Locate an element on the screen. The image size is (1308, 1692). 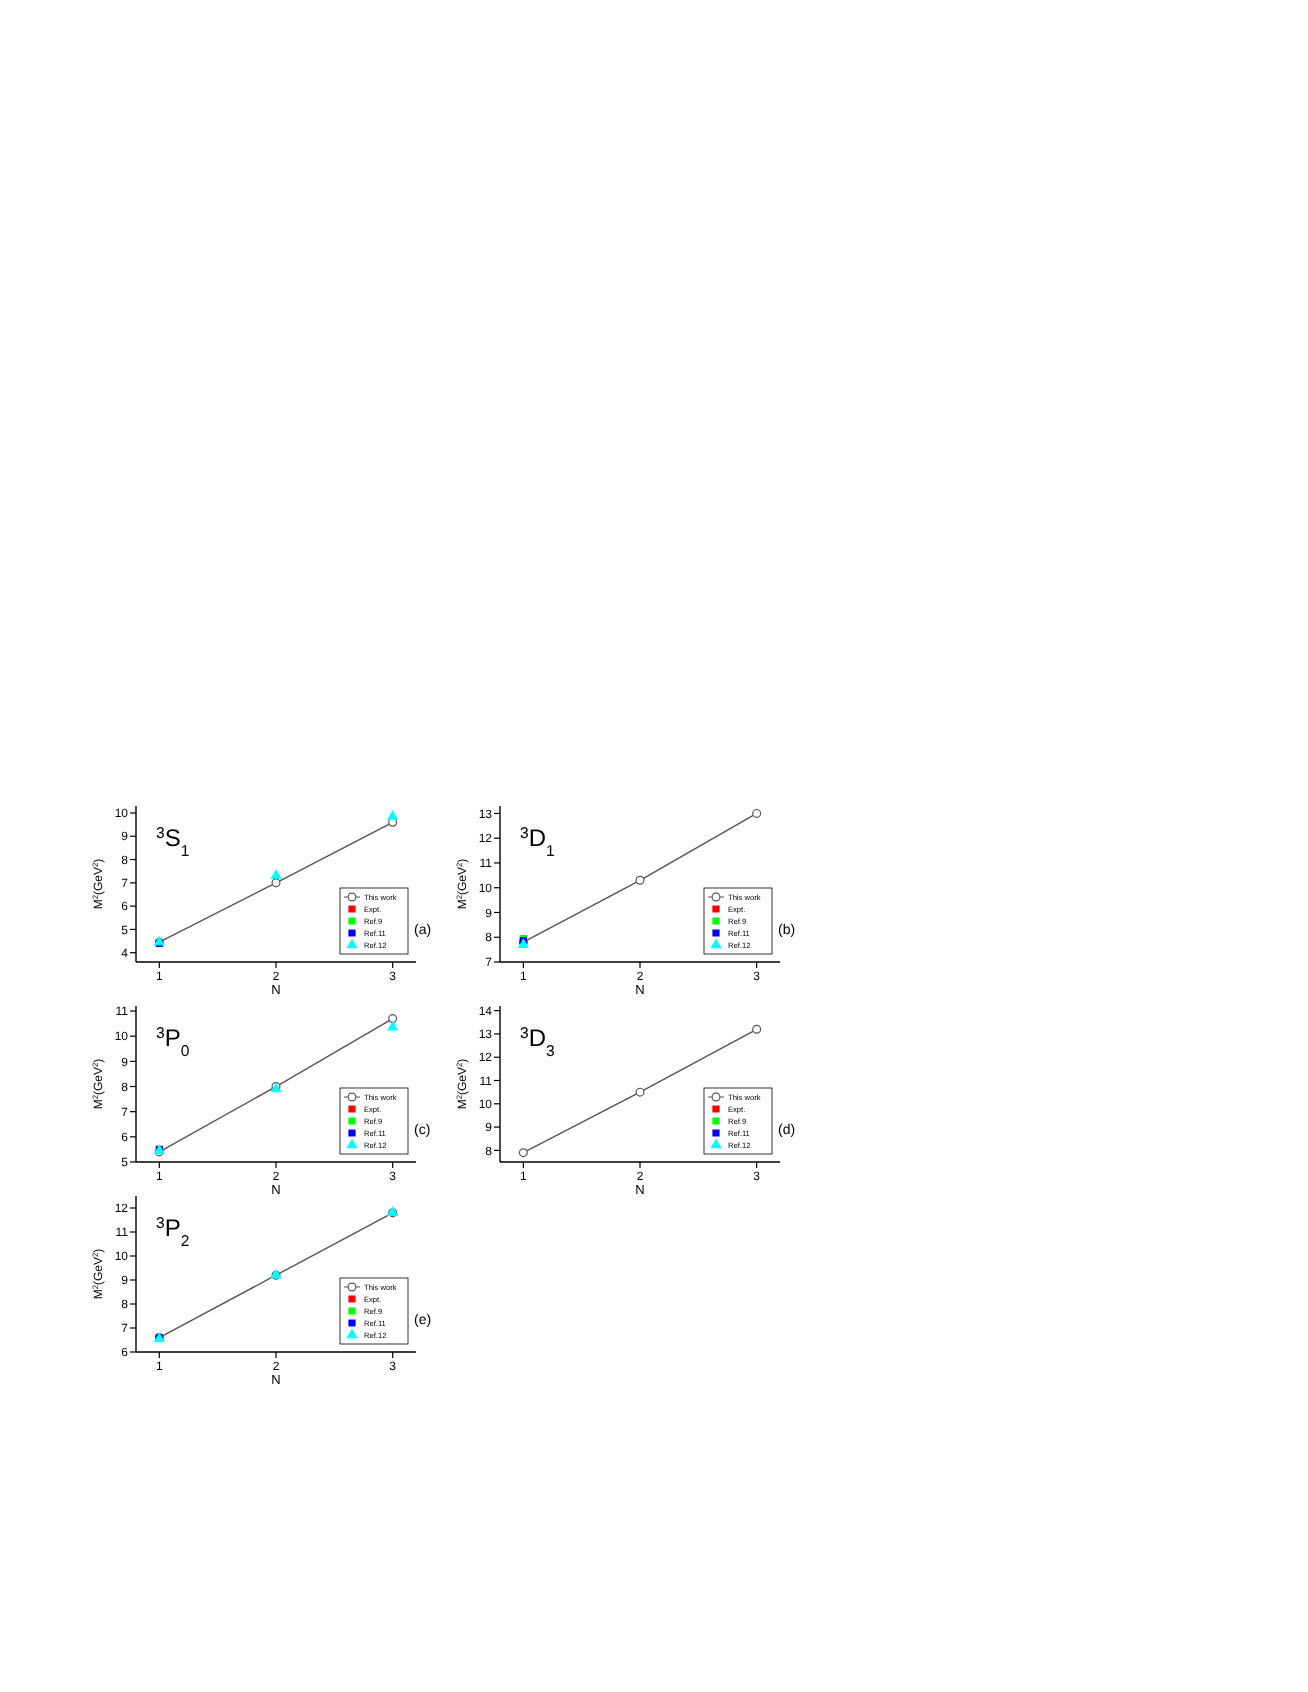
text: $^{3}$P$_{2}$ is located at coordinates (173, 1231).